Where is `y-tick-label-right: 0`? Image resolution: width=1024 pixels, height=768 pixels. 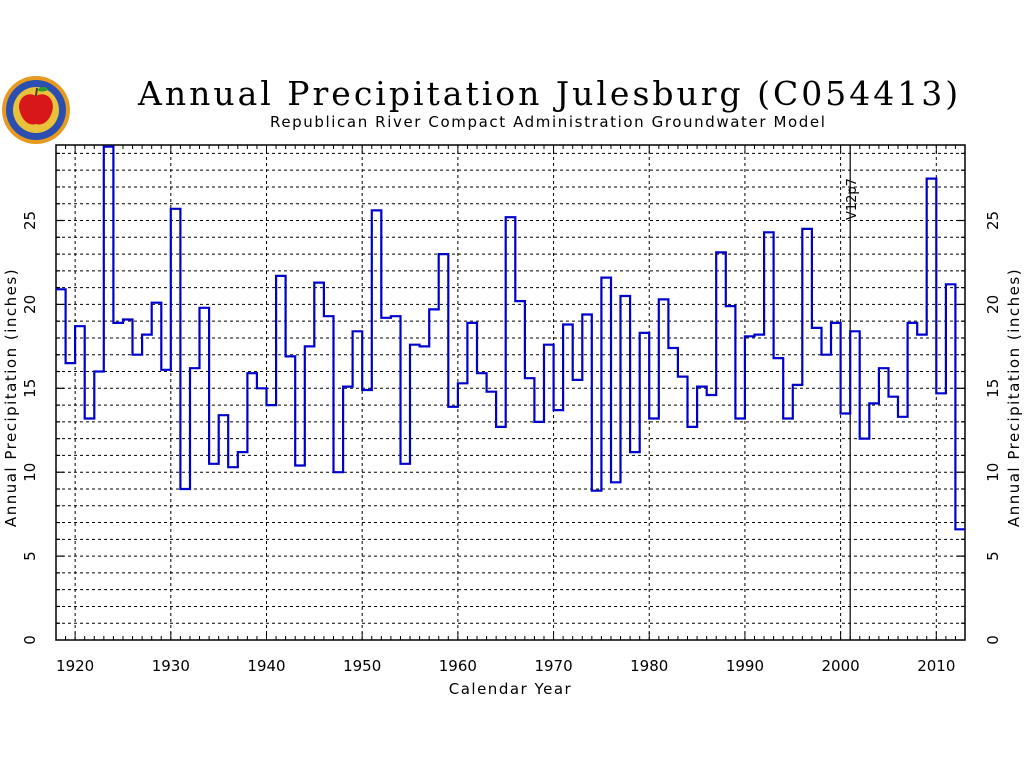 y-tick-label-right: 0 is located at coordinates (993, 640).